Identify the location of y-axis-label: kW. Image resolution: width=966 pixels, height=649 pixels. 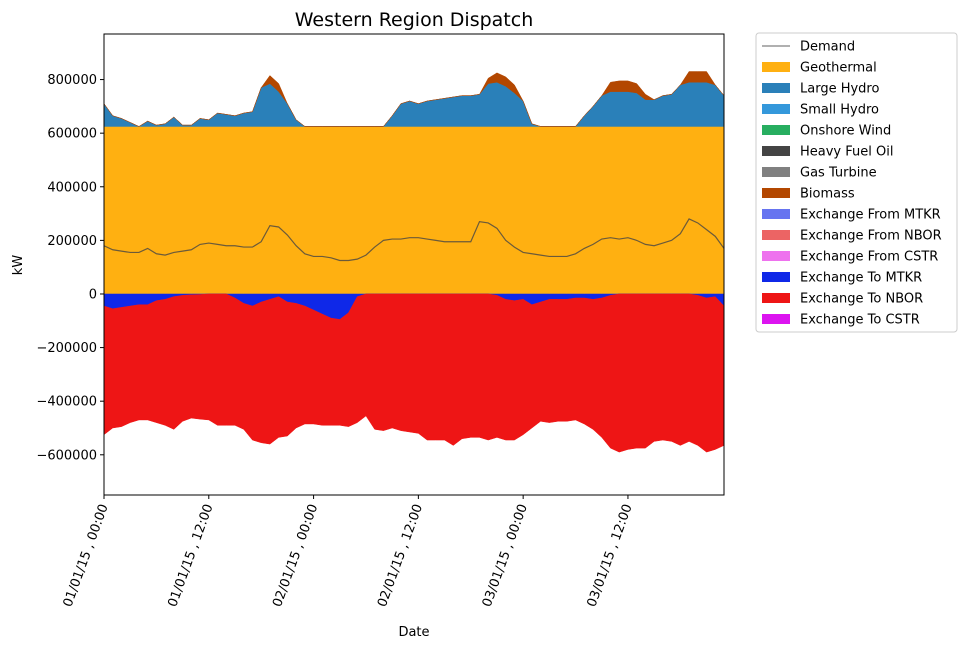
(18, 265).